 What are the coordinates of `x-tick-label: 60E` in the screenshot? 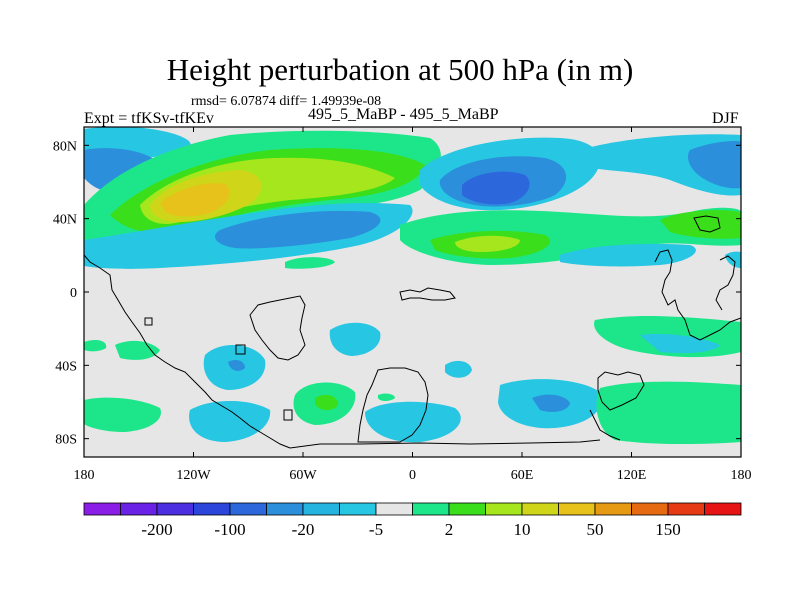 It's located at (522, 475).